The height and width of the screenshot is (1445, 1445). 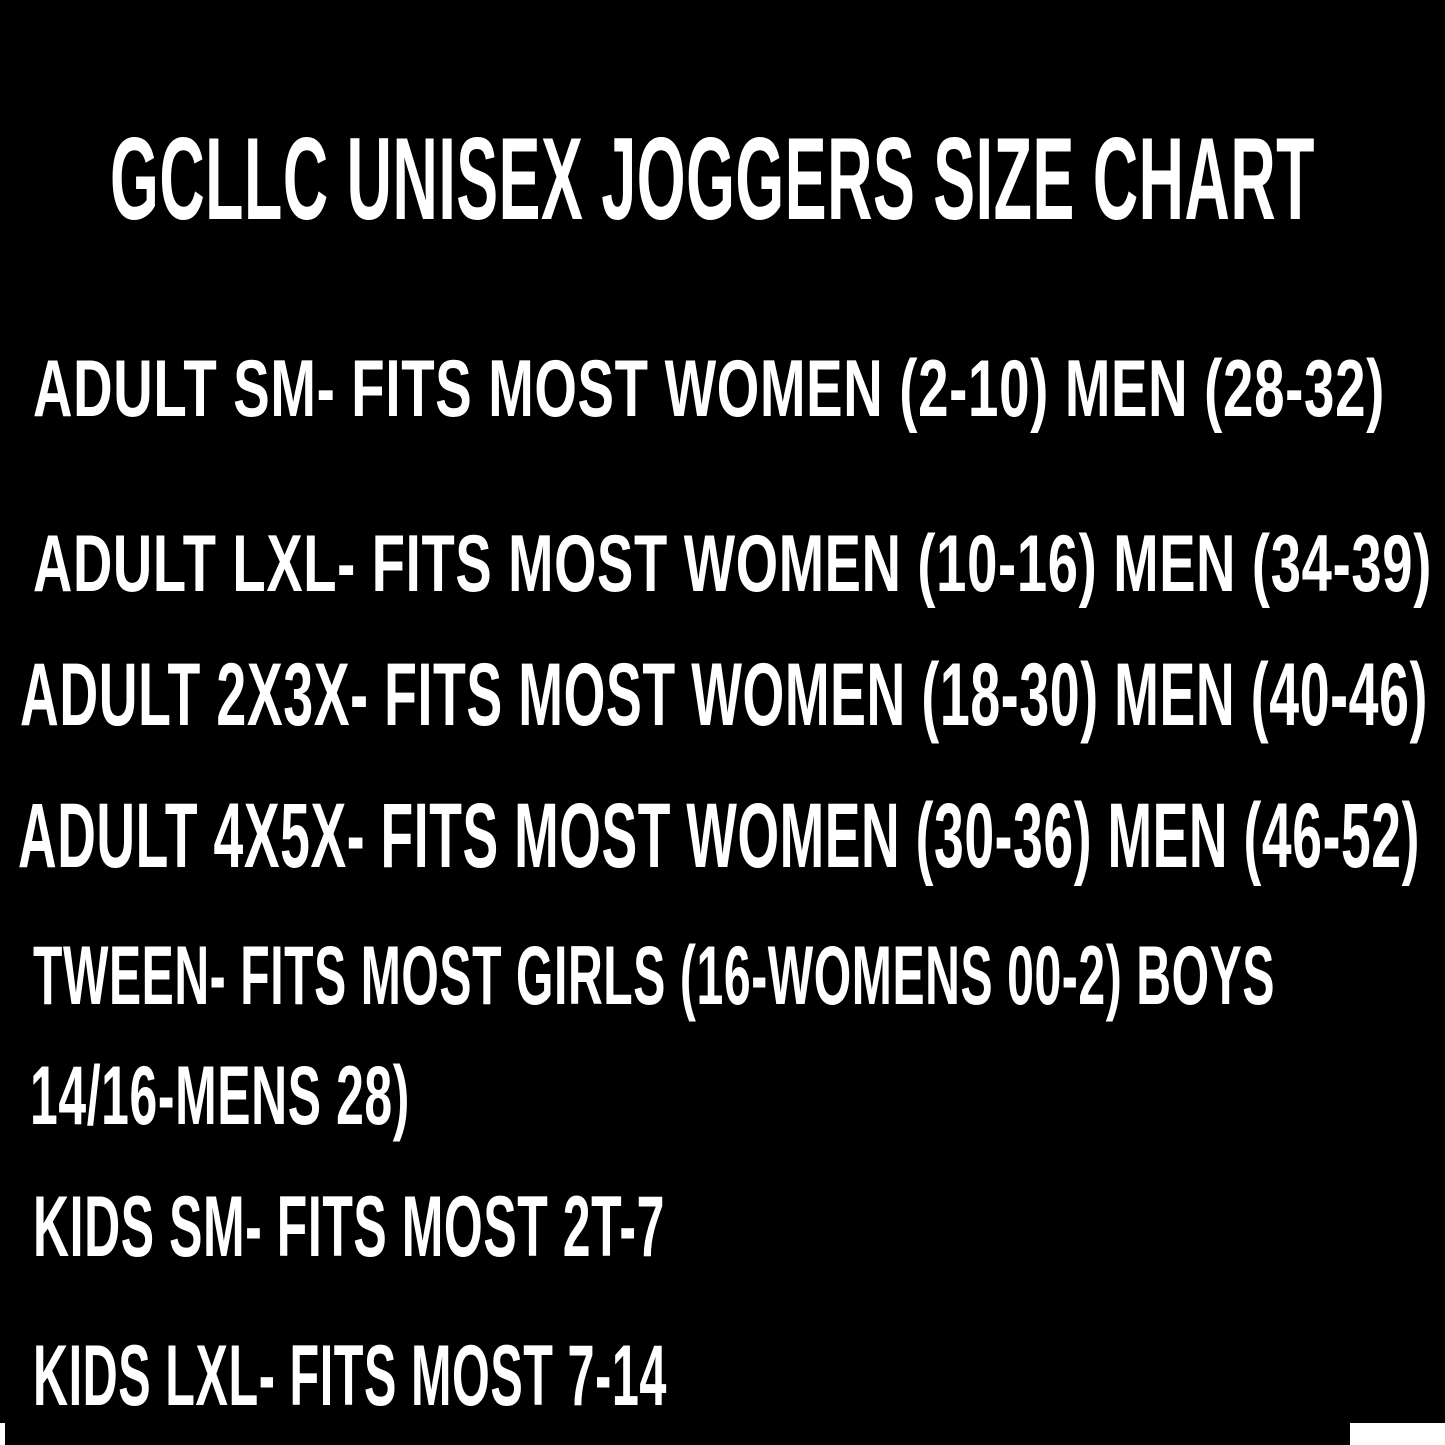 I want to click on size-line-kids-sm: KIDS SM- FITS MOST 2T-7, so click(x=349, y=1226).